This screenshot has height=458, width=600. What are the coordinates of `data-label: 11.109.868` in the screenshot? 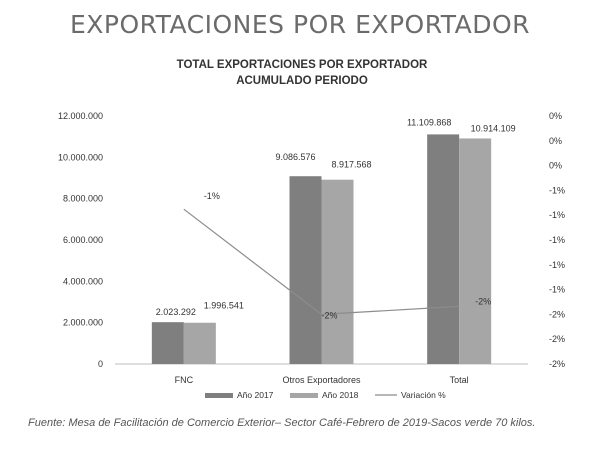 It's located at (429, 122).